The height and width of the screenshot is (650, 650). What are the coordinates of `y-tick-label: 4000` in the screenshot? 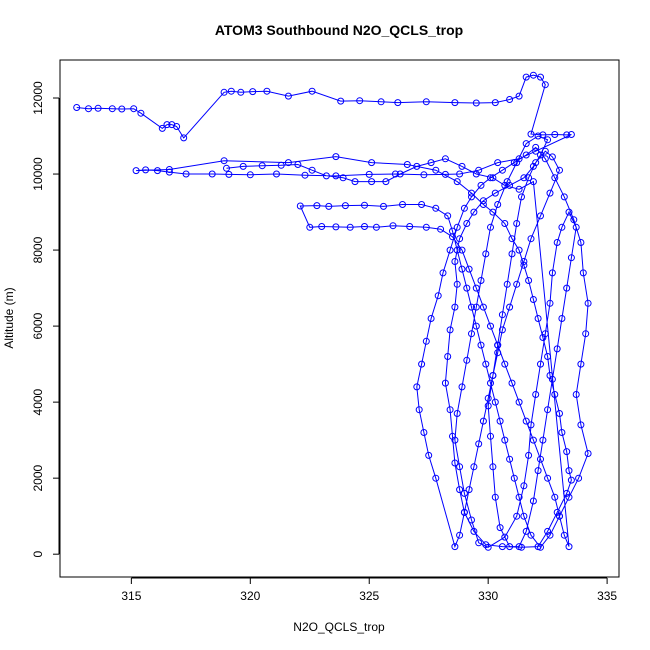 It's located at (38, 401).